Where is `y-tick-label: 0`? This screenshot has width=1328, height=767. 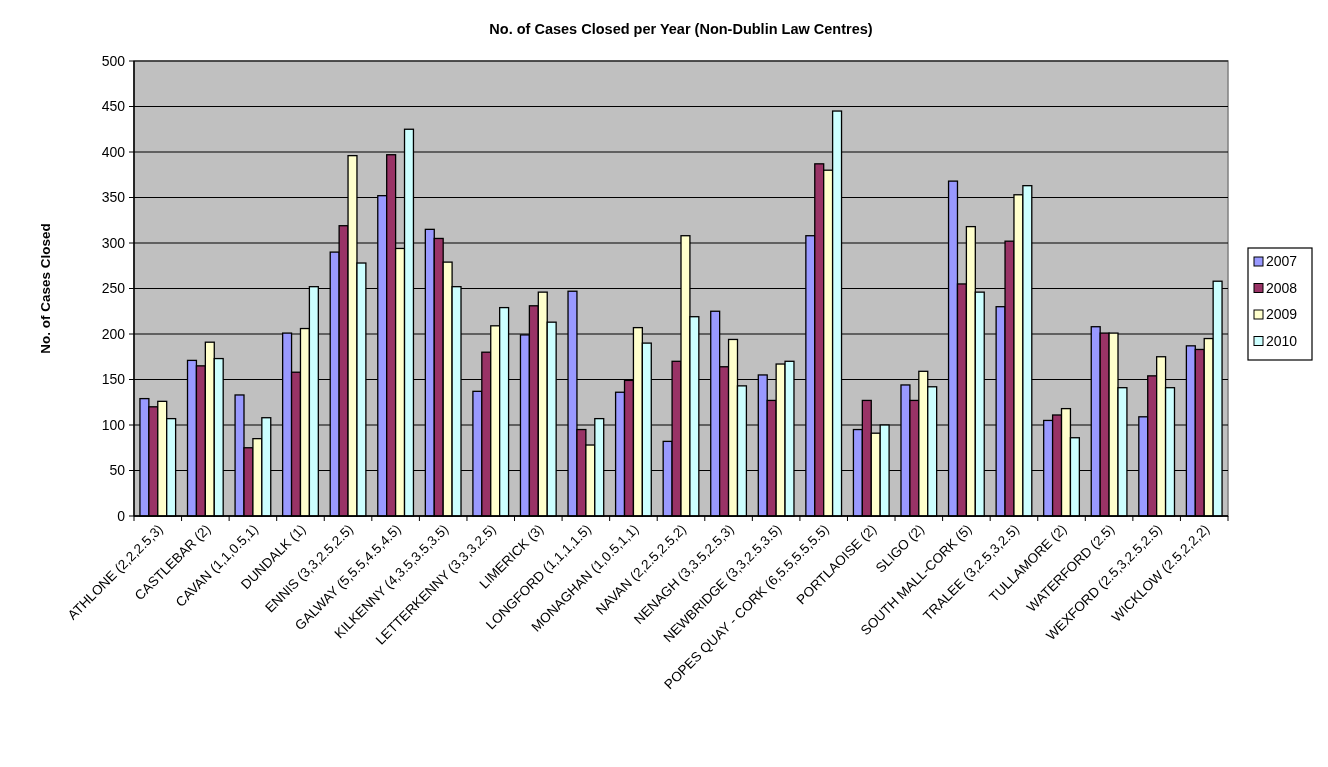 y-tick-label: 0 is located at coordinates (121, 515).